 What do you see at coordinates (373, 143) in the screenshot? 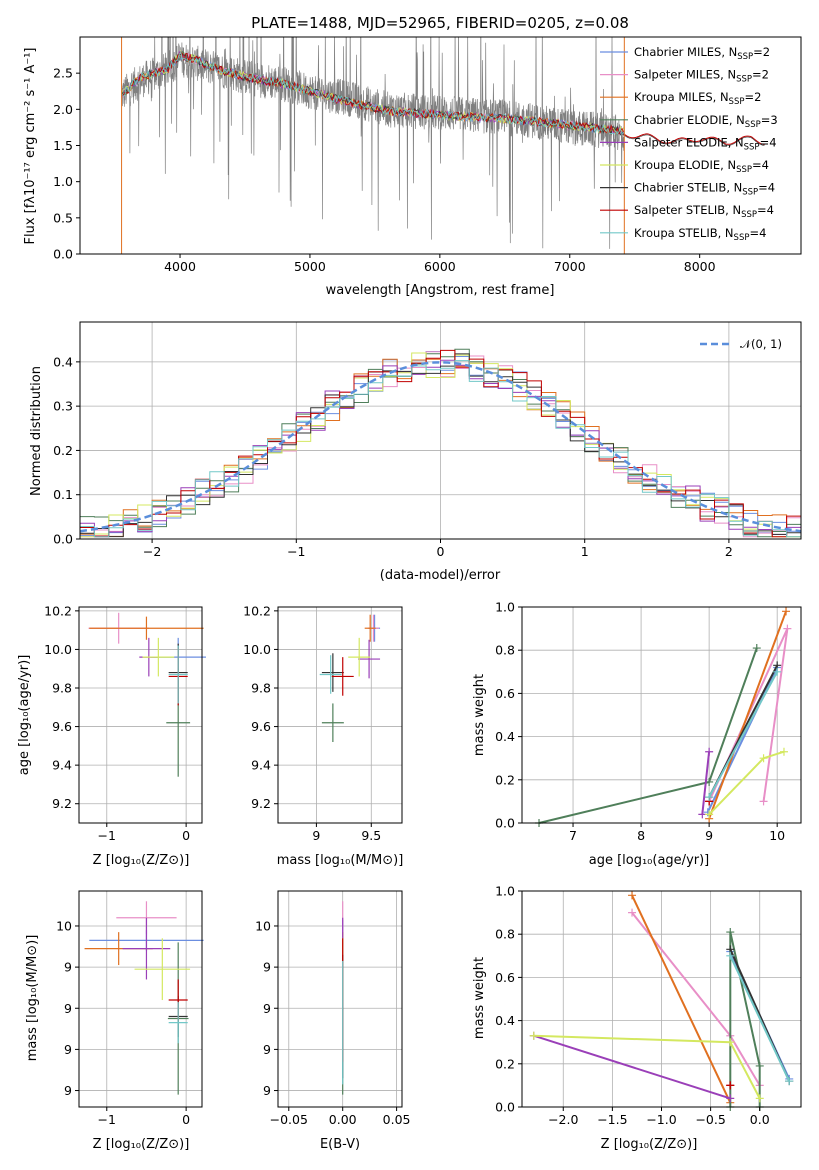
I see `observed-spectrum-line` at bounding box center [373, 143].